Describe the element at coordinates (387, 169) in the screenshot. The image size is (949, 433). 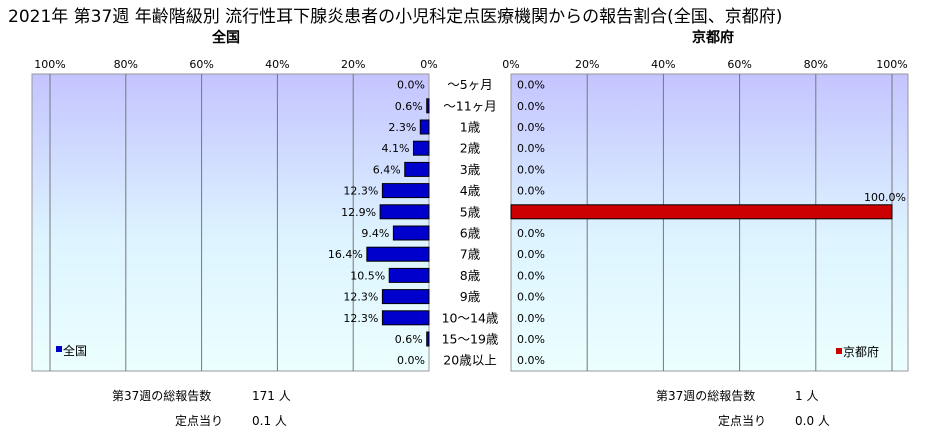
I see `data-label-national: 6.4%` at that location.